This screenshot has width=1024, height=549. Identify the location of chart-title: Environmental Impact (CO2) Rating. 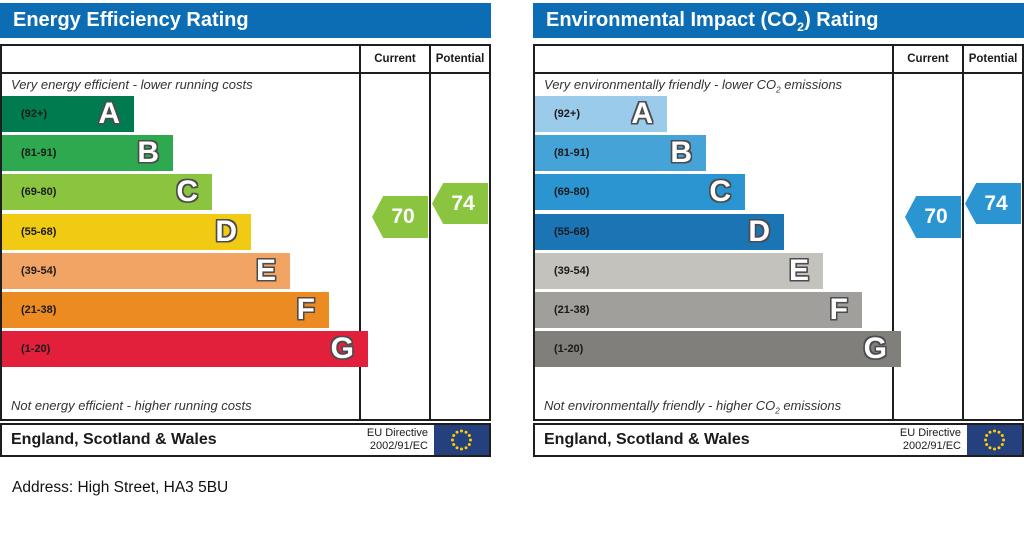
(712, 21).